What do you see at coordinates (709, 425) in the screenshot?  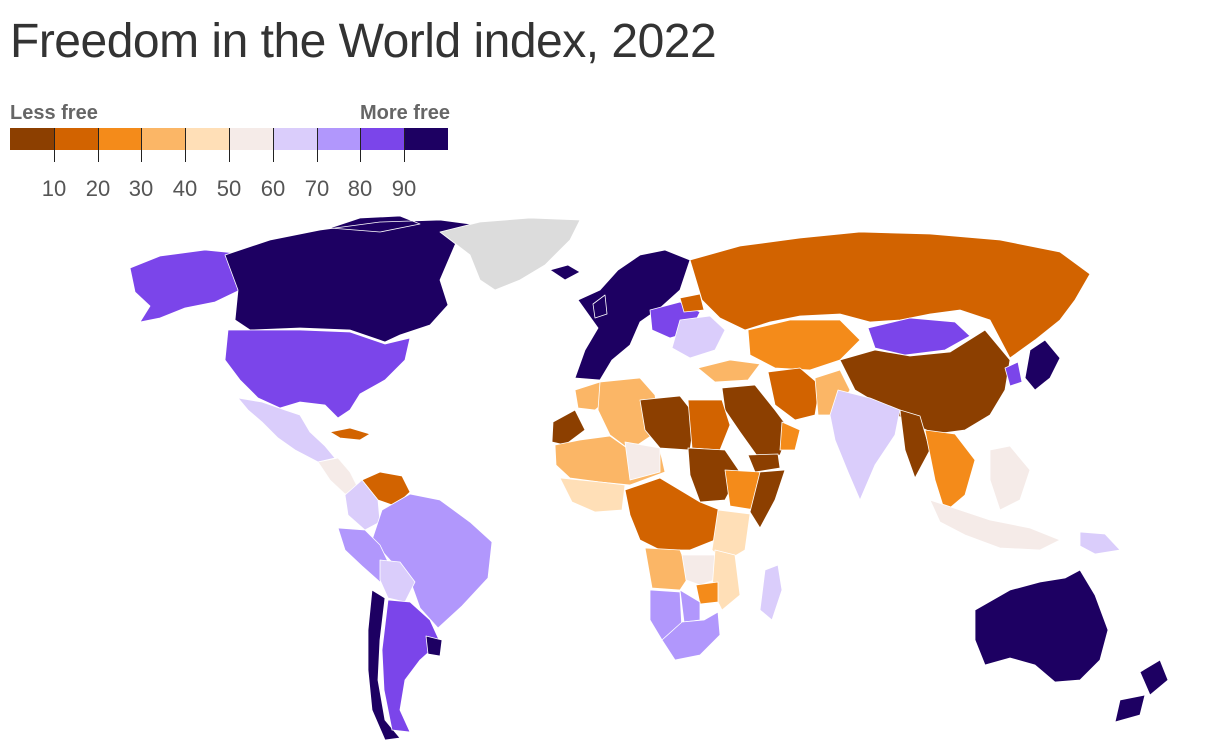 I see `map-region-egypt` at bounding box center [709, 425].